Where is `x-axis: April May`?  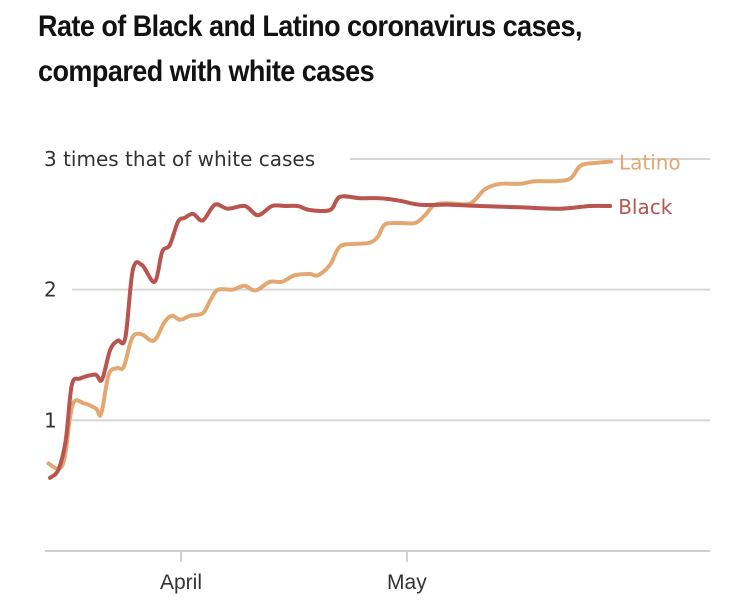
x-axis: April May is located at coordinates (377, 572).